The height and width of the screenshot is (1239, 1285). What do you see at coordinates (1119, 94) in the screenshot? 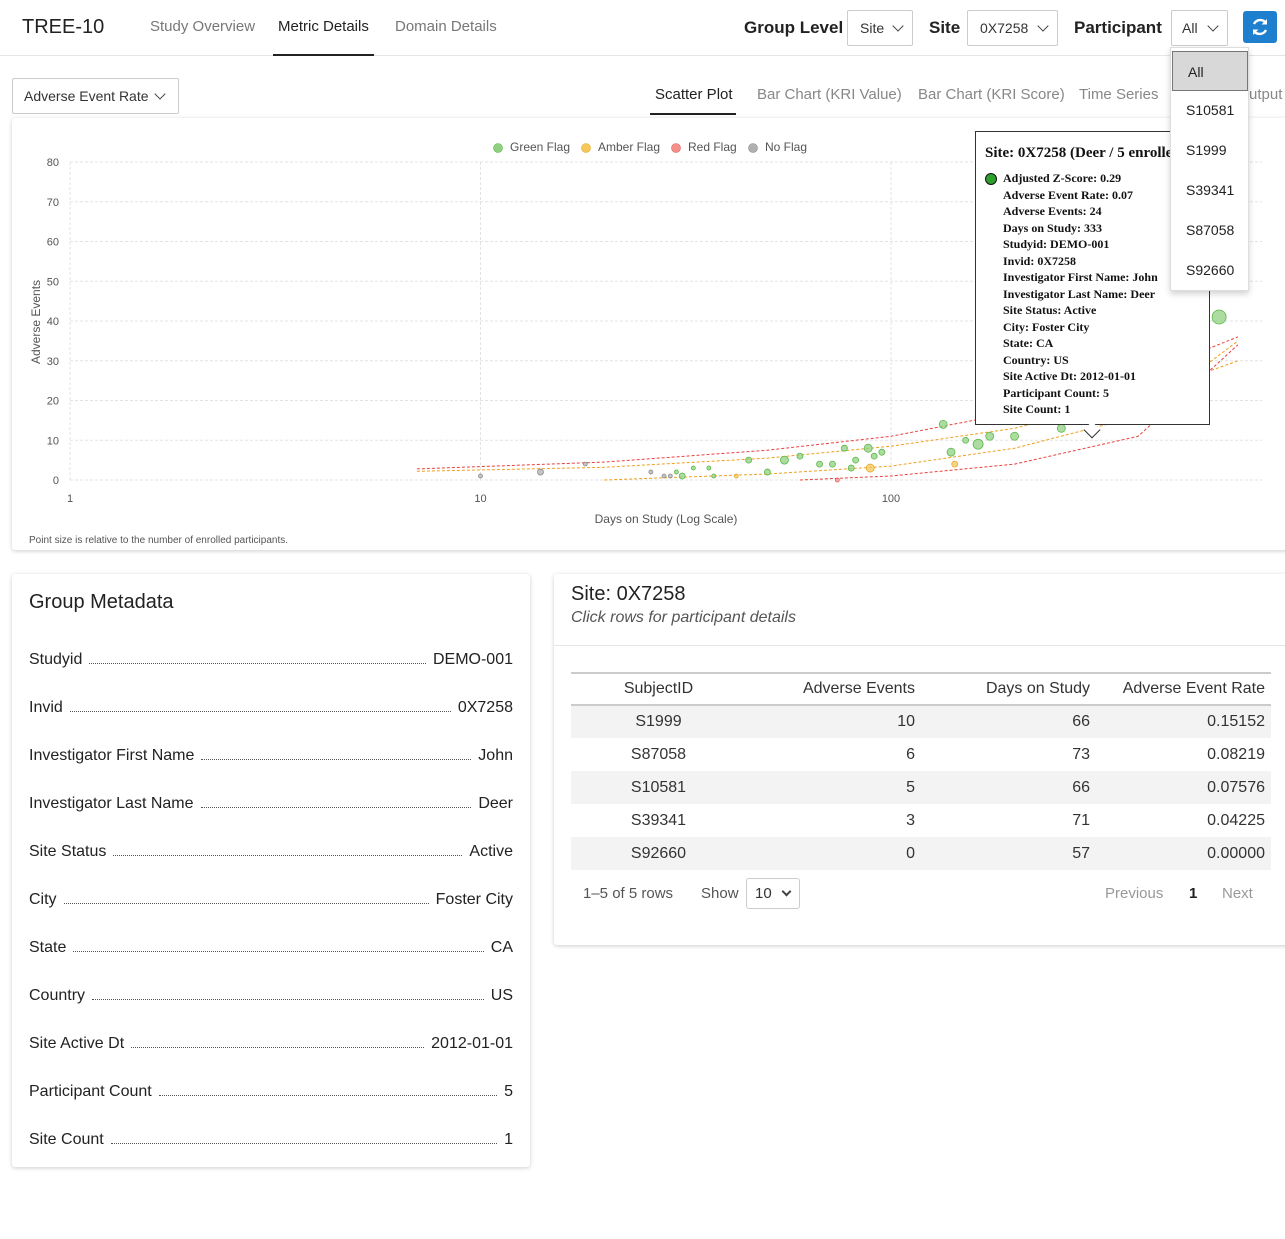
I see `tab-time-series: Time Series` at bounding box center [1119, 94].